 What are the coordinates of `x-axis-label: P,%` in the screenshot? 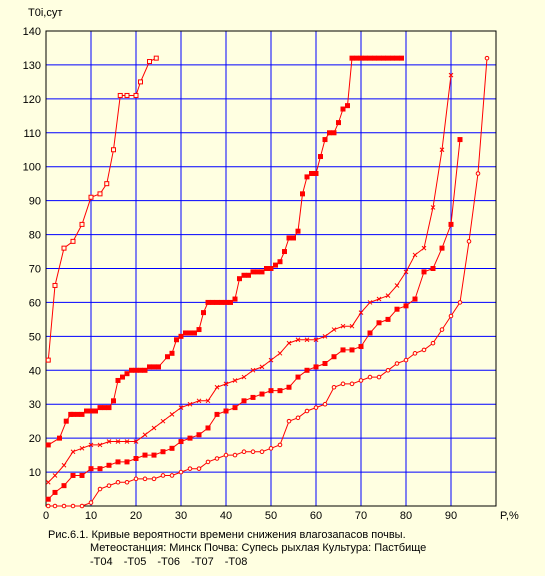 It's located at (509, 516).